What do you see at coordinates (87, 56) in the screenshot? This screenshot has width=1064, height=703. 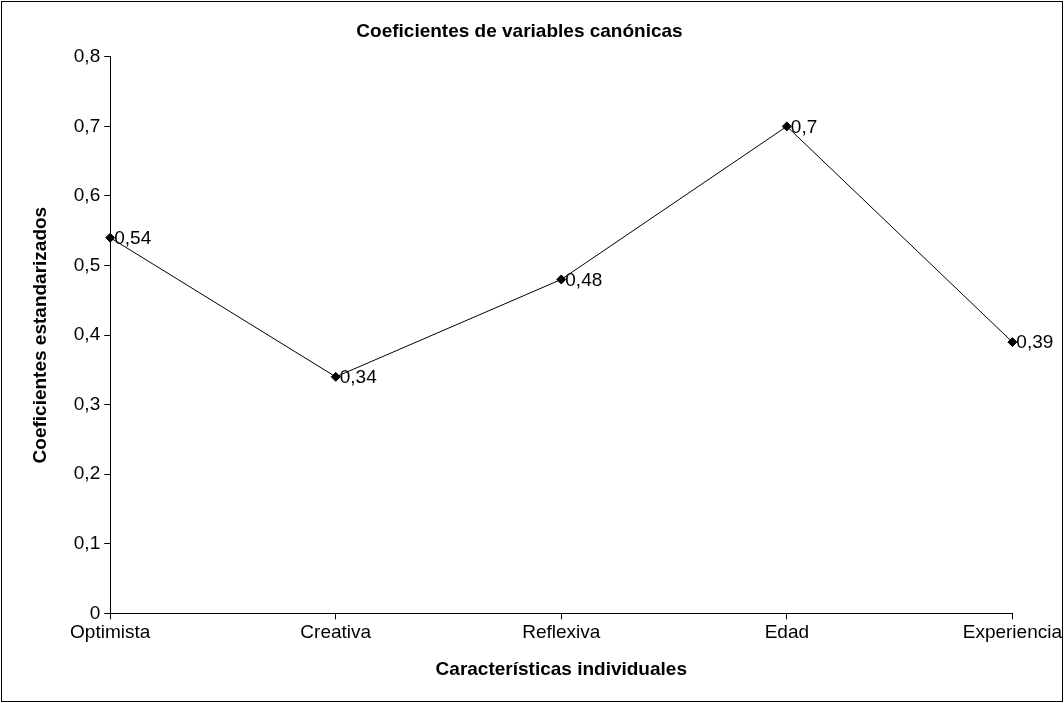 I see `y-tick-label: 0,8` at bounding box center [87, 56].